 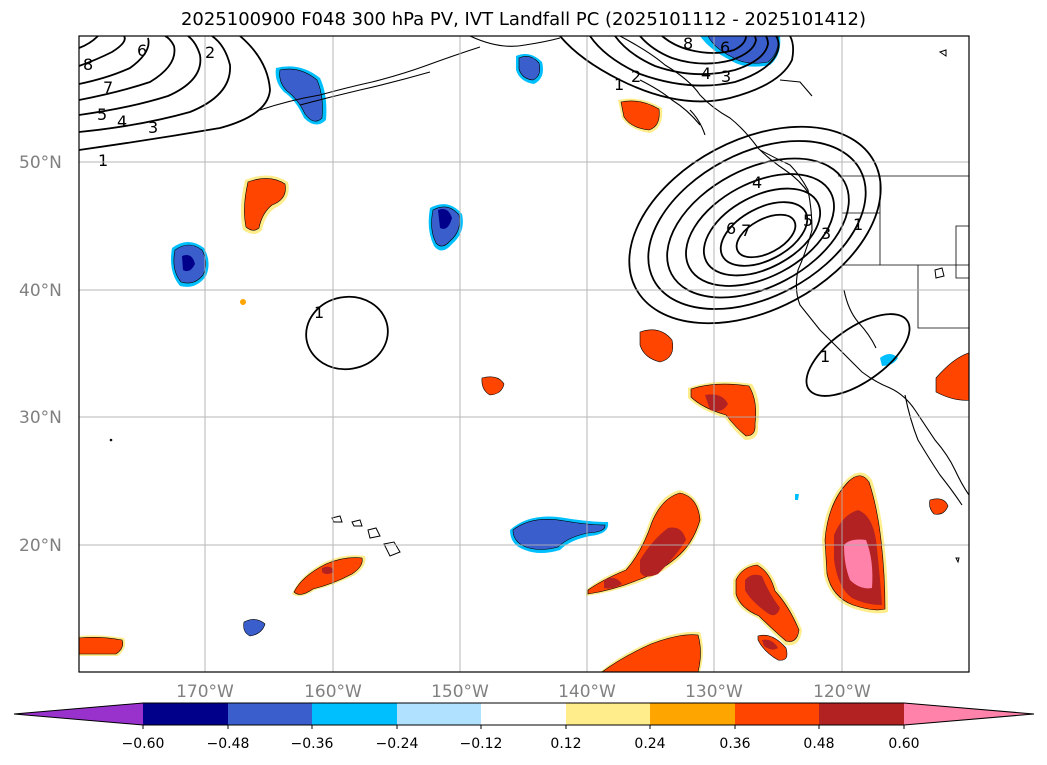 What do you see at coordinates (644, 543) in the screenshot?
I see `positive-anomaly-band` at bounding box center [644, 543].